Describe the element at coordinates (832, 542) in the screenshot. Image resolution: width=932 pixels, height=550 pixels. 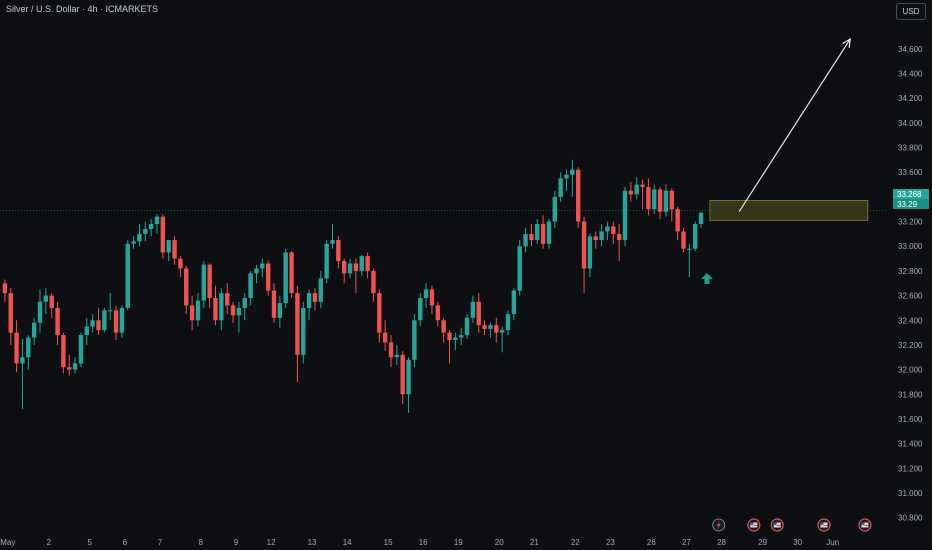
I see `time-tick-label: Jun` at that location.